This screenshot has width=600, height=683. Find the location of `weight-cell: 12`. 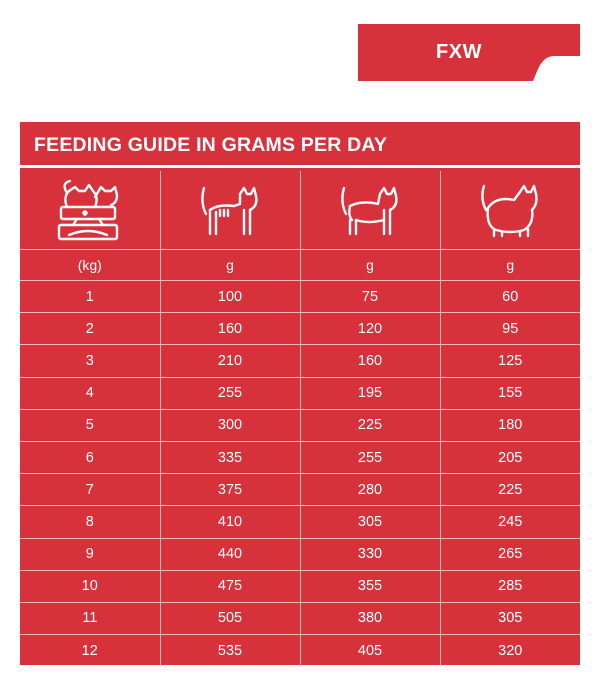

weight-cell: 12 is located at coordinates (90, 650).